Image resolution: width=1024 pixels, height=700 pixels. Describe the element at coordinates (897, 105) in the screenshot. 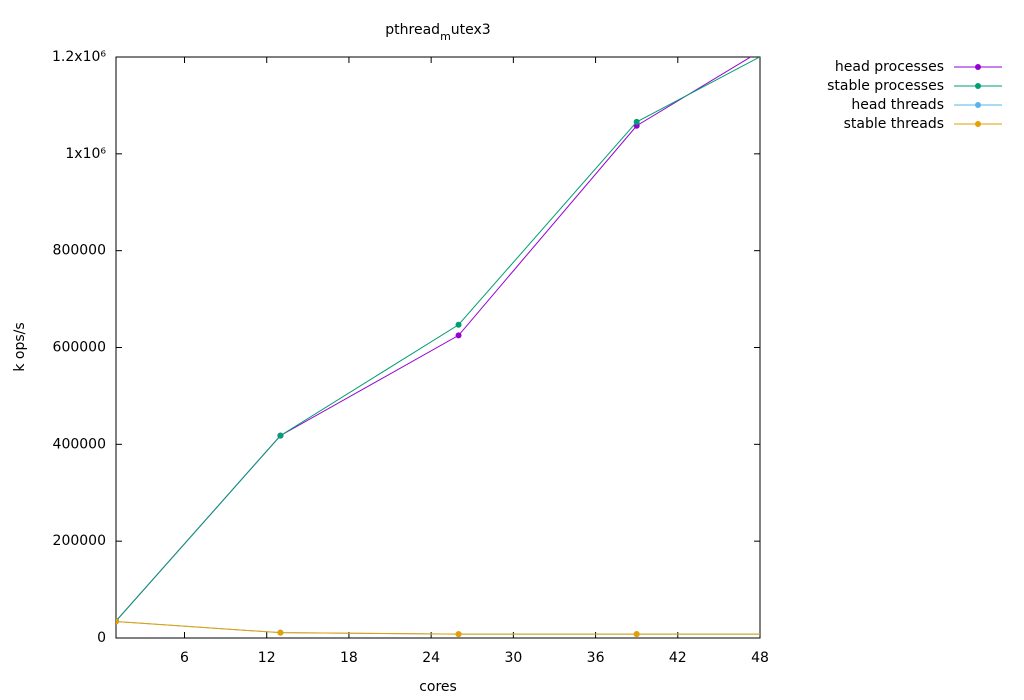

I see `legend-label: head threads` at that location.